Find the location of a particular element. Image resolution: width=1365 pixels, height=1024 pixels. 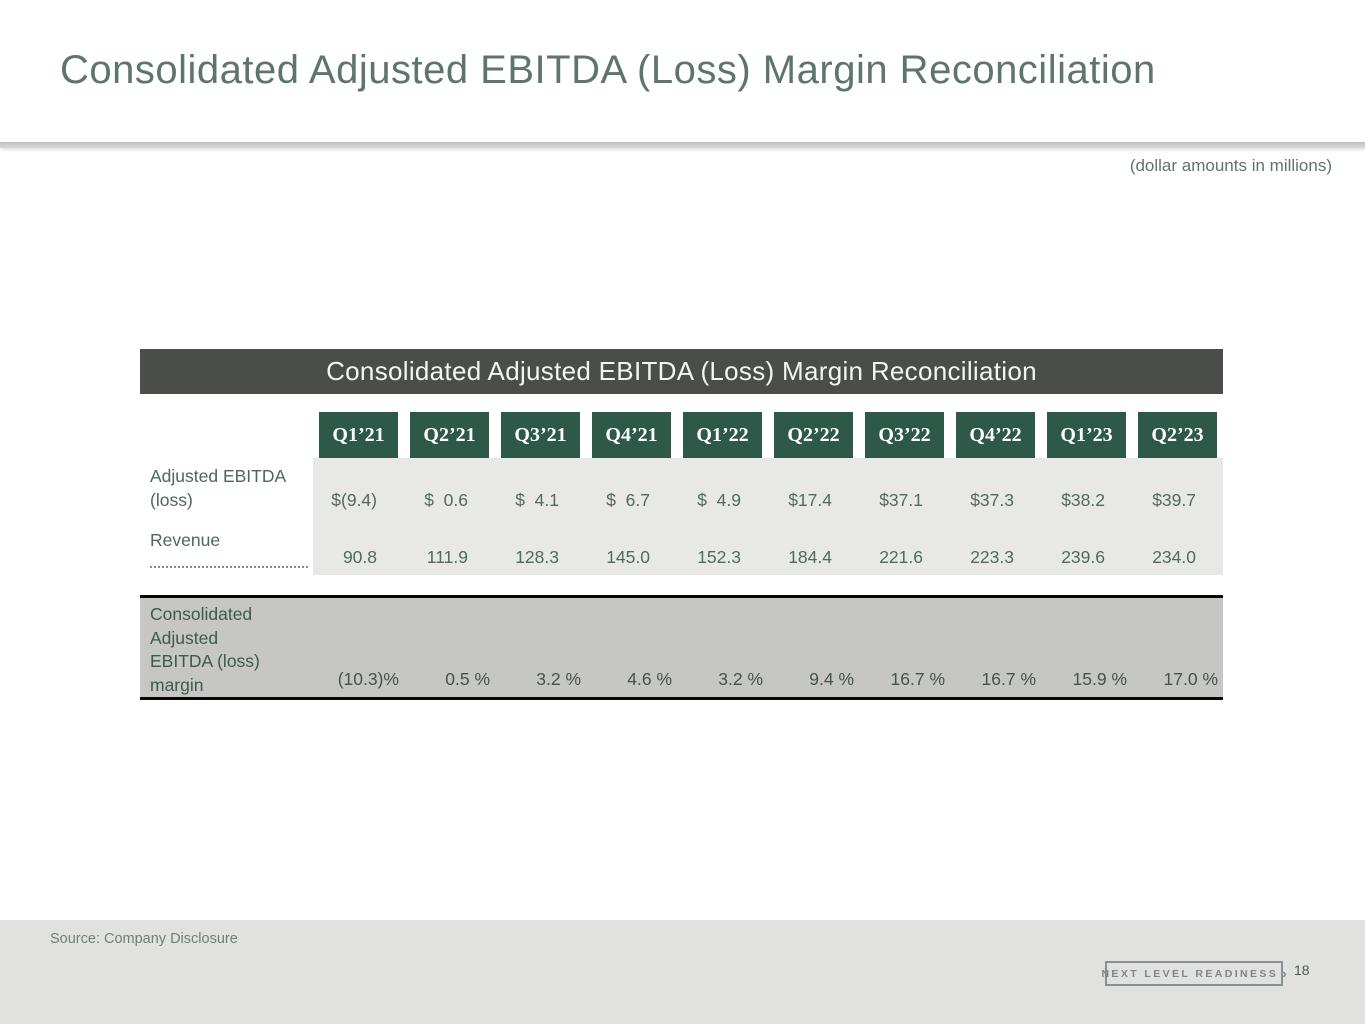

quarter-header: Q3’21 is located at coordinates (540, 435).